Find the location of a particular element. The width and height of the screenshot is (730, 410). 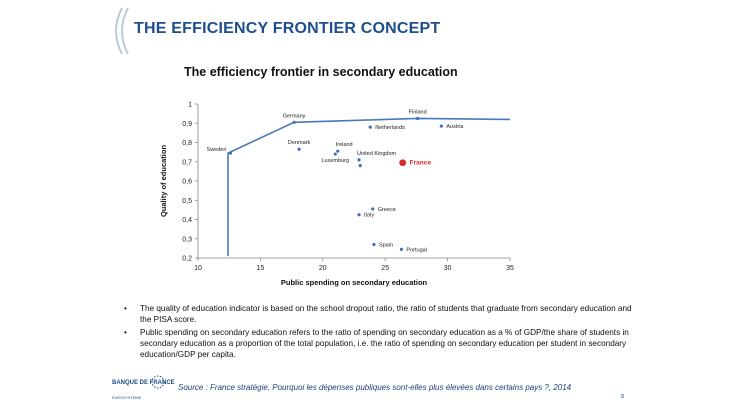

data-point-highlight is located at coordinates (403, 163).